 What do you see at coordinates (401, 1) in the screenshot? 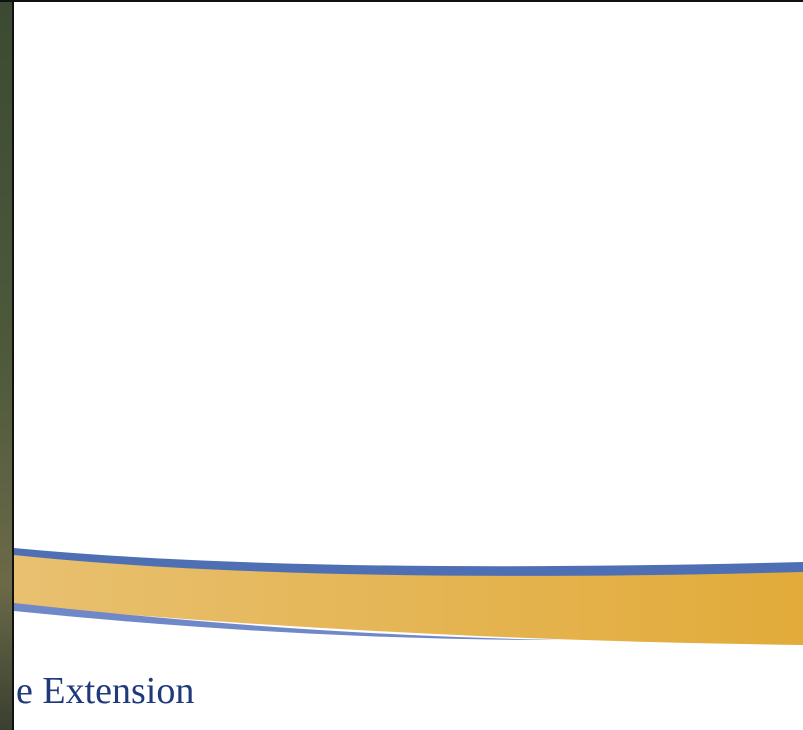
I see `top-border` at bounding box center [401, 1].